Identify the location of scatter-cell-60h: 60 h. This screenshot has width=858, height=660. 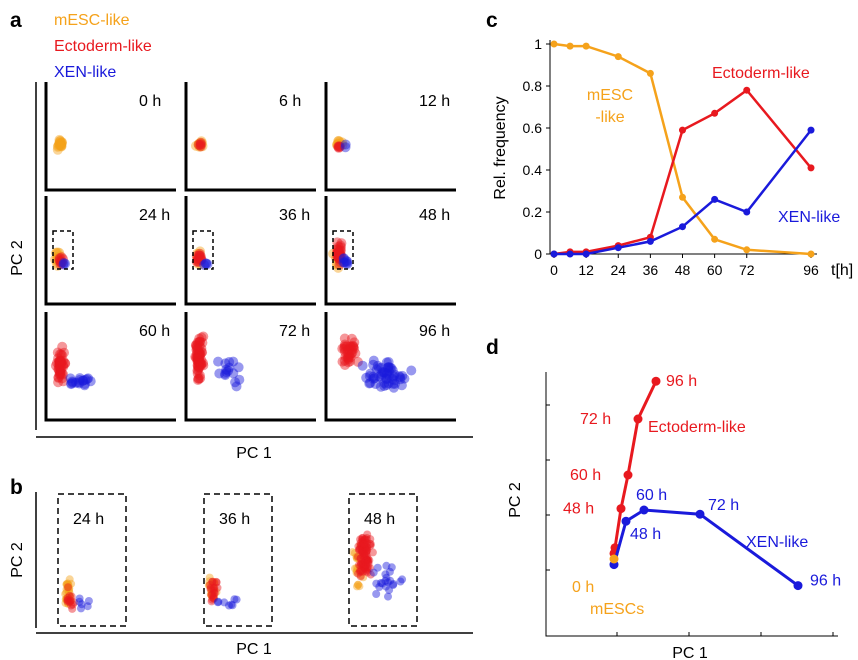
(110, 367).